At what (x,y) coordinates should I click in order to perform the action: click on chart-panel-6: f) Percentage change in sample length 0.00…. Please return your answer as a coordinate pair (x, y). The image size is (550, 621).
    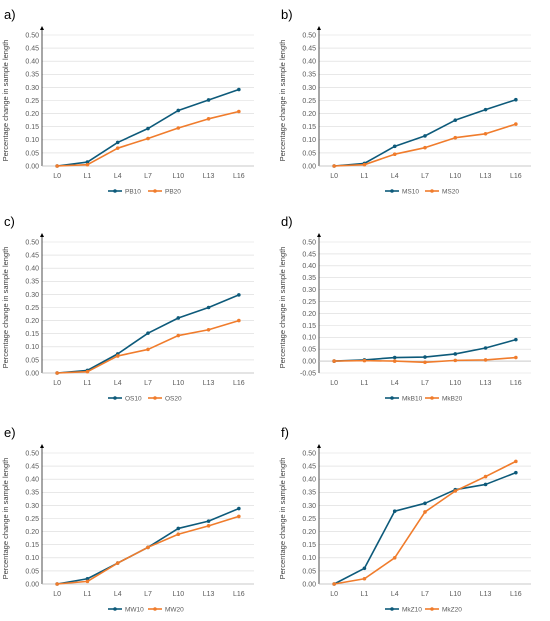
    Looking at the image, I should click on (404, 519).